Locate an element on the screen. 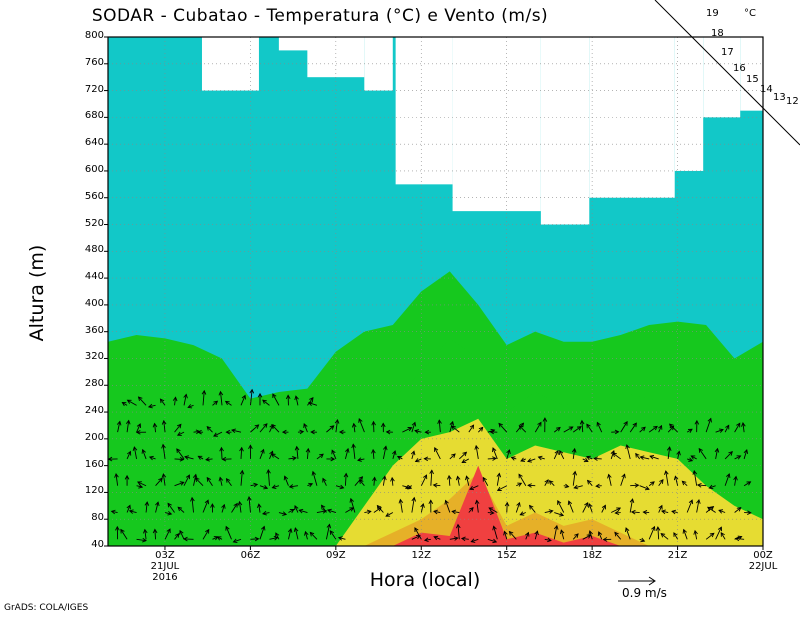  x-tick-label: 18Z is located at coordinates (592, 555).